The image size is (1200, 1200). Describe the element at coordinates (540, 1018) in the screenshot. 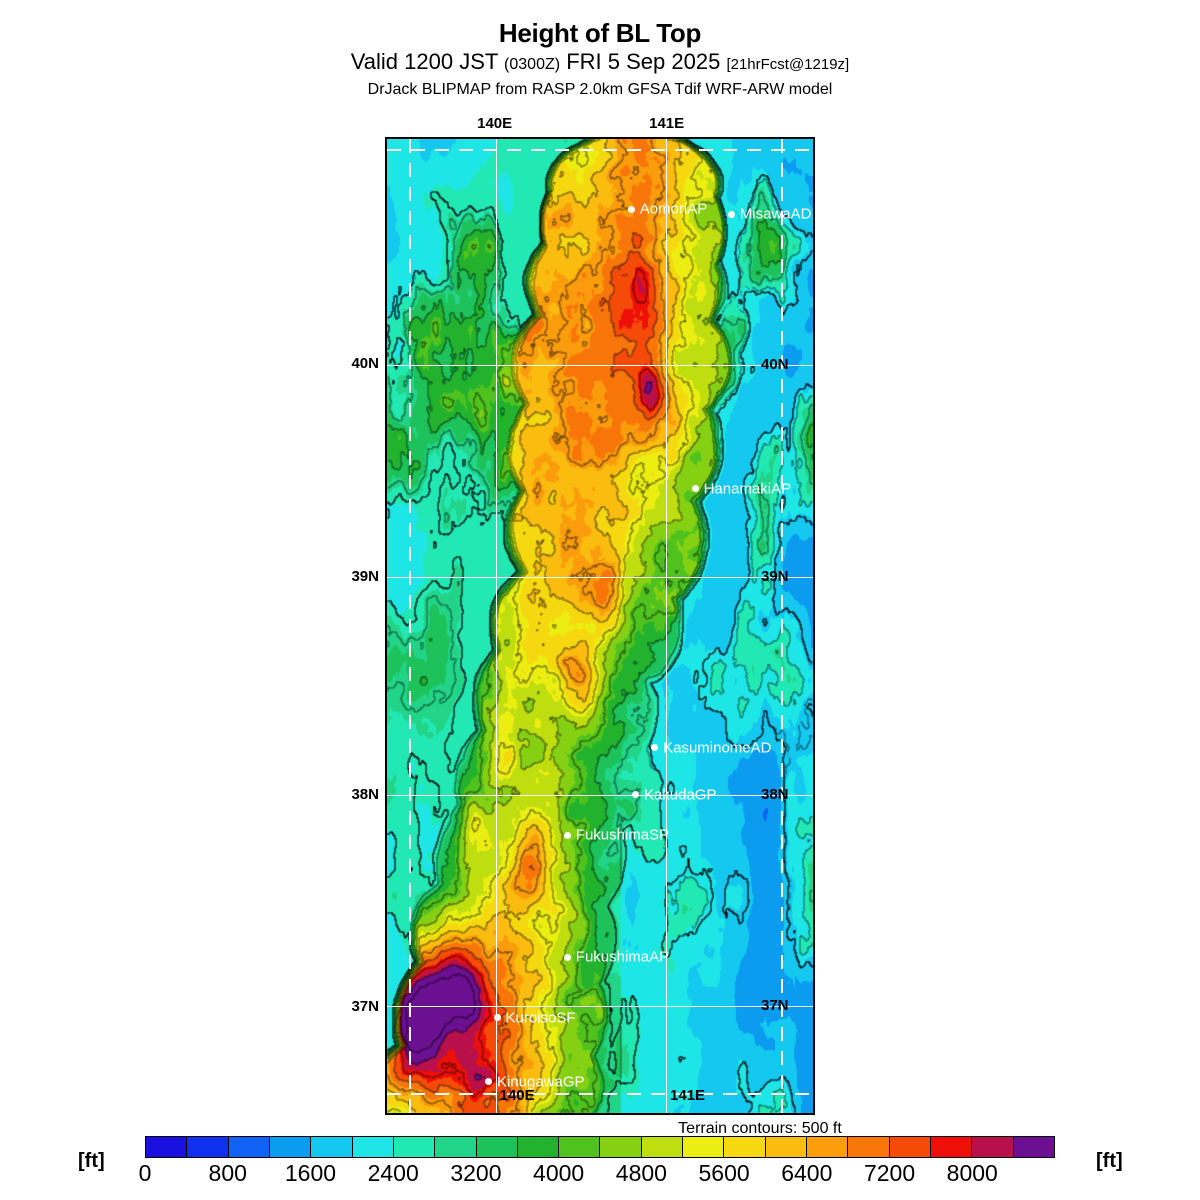

I see `station-label: KuroisoSF` at that location.